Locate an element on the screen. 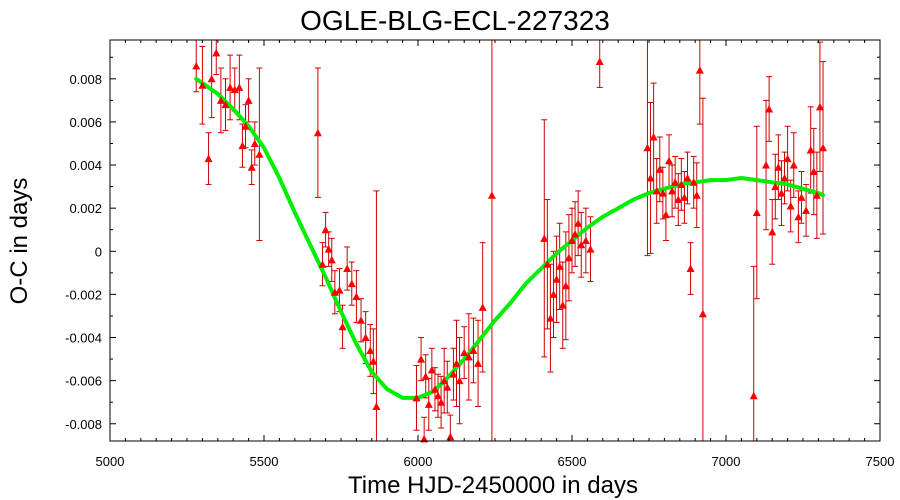 The height and width of the screenshot is (500, 900). x-tick-label: 7500 is located at coordinates (880, 461).